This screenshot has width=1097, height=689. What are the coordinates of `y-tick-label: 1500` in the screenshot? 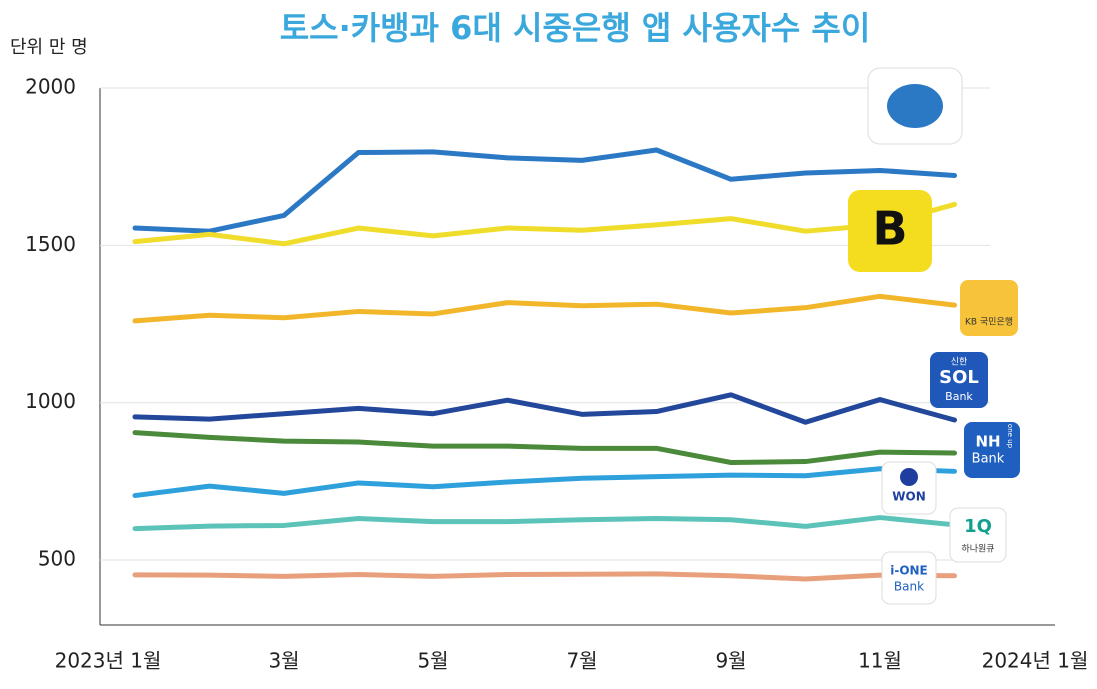 It's located at (50, 244).